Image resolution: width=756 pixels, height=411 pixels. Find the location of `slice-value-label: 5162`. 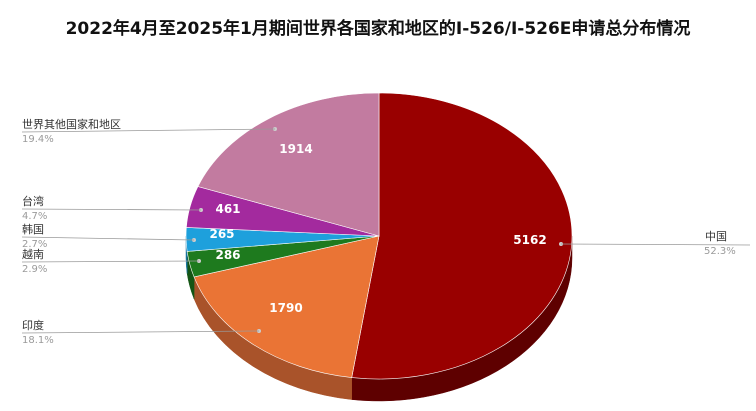

slice-value-label: 5162 is located at coordinates (529, 240).